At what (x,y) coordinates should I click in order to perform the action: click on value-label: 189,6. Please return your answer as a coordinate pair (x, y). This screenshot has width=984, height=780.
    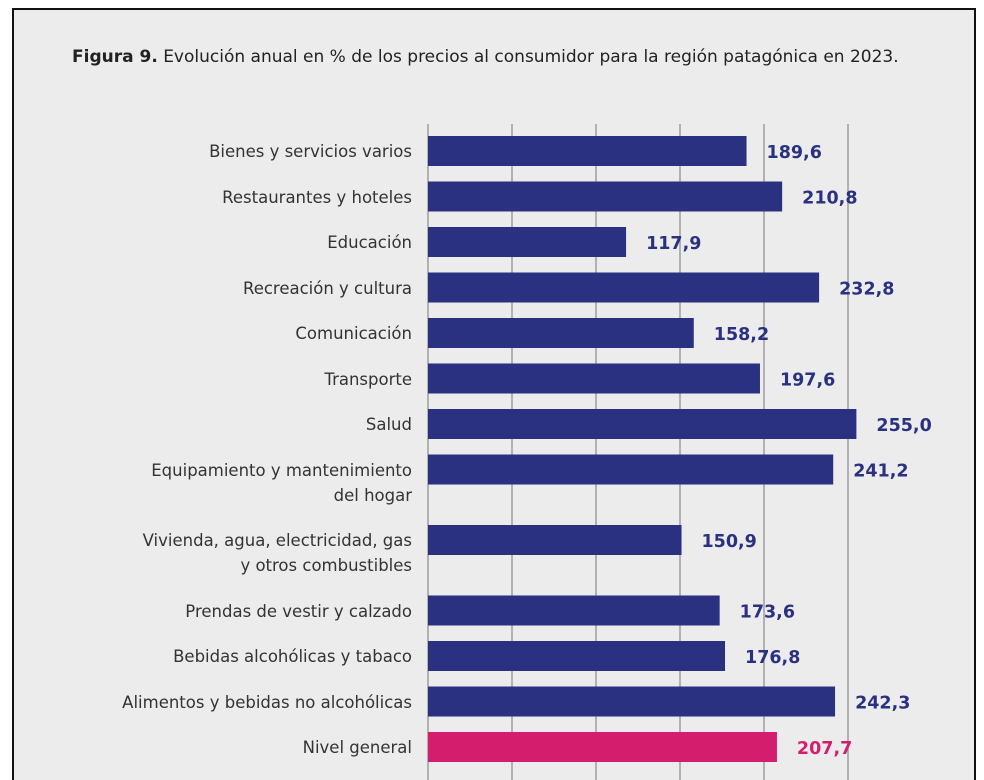
    Looking at the image, I should click on (794, 153).